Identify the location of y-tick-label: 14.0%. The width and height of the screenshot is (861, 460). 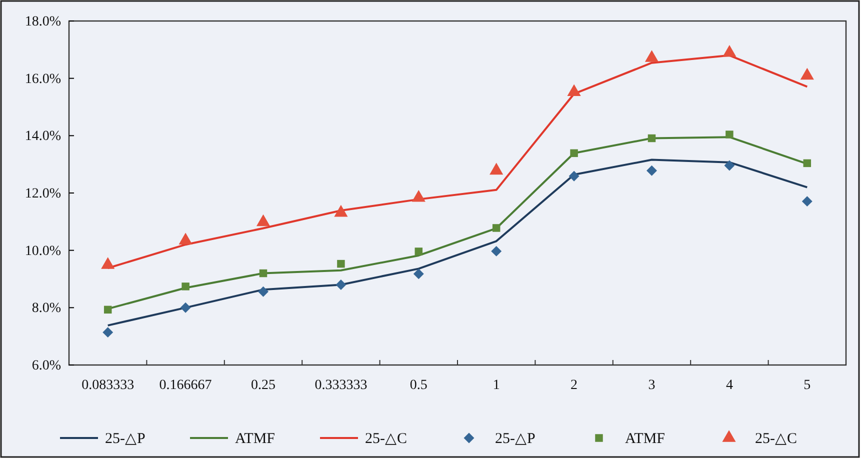
(43, 136).